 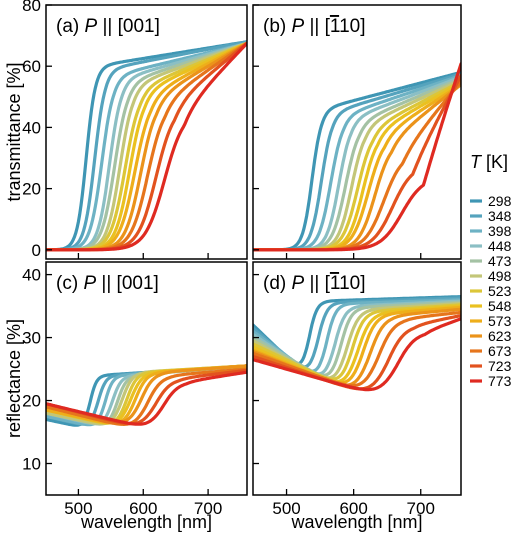 What do you see at coordinates (500, 261) in the screenshot?
I see `legend-label-473: 473` at bounding box center [500, 261].